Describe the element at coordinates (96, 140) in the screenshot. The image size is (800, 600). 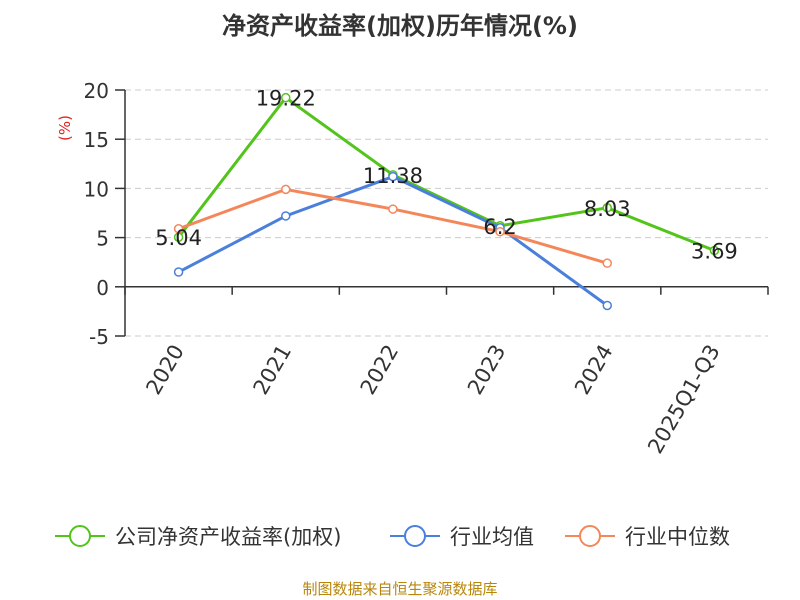
I see `y-tick-label: 15` at that location.